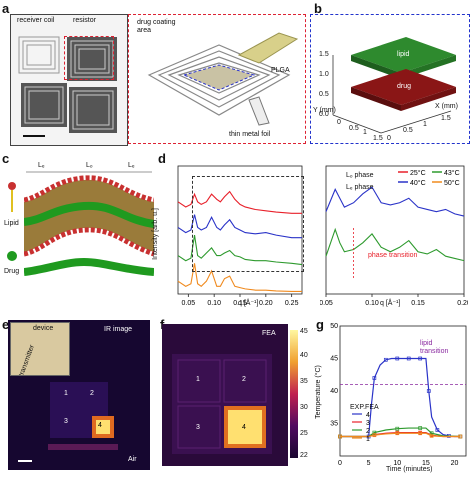  Describe the element at coordinates (214, 303) in the screenshot. I see `d-left-xtick-label-1: 0.10` at that location.